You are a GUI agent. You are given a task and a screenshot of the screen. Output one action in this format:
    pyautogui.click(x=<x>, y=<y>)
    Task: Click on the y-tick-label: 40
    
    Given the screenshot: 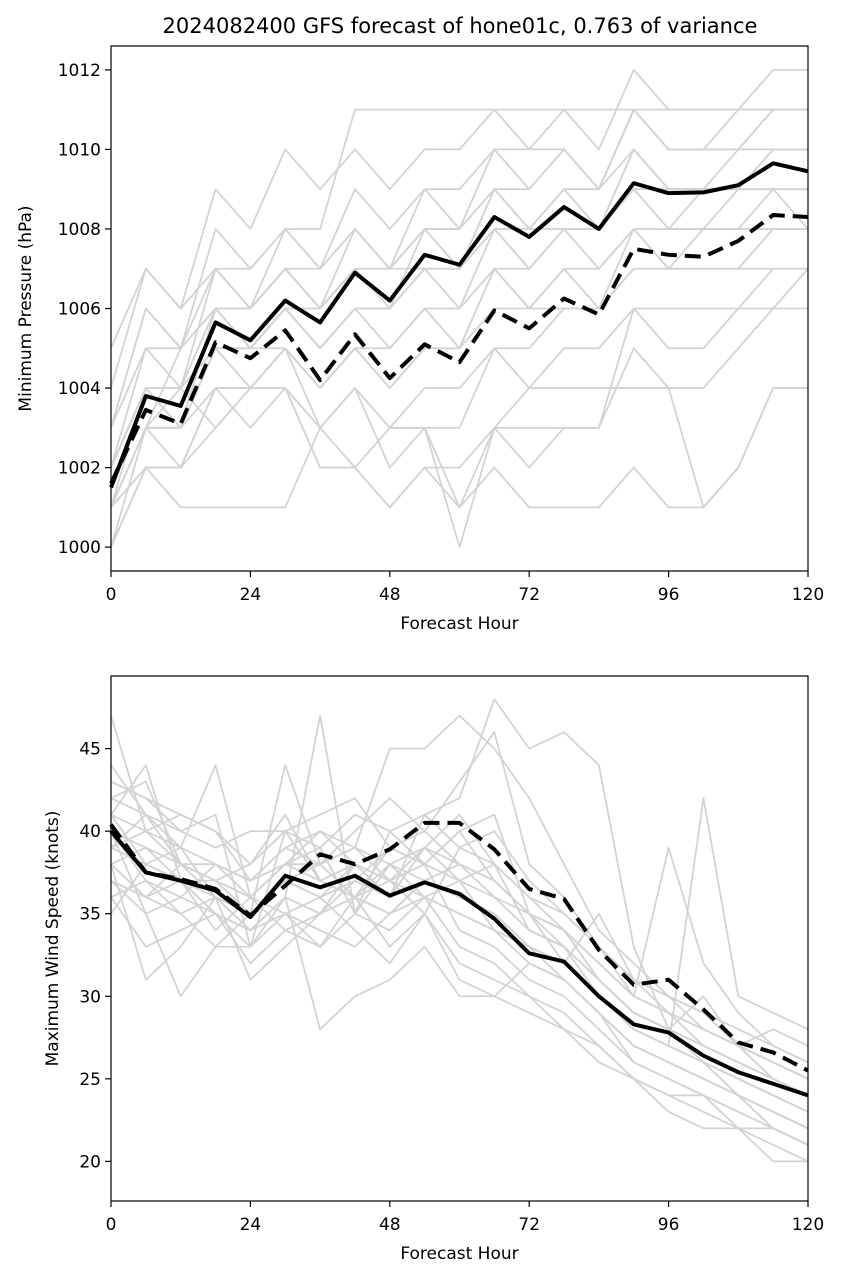 What is the action you would take?
    pyautogui.click(x=90, y=832)
    